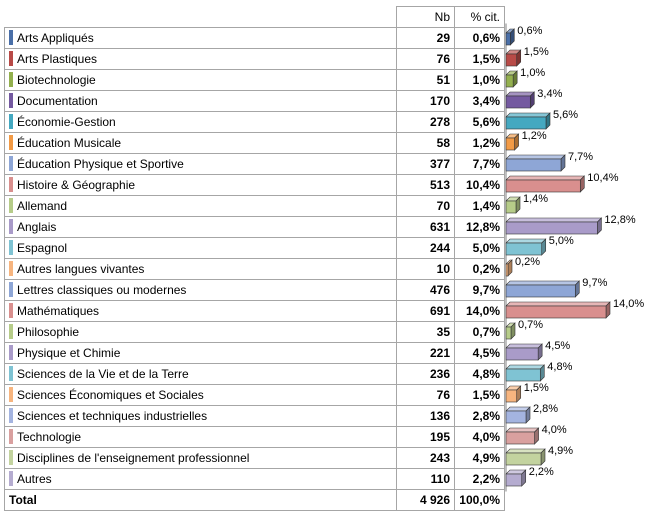 Image resolution: width=660 pixels, height=519 pixels. What do you see at coordinates (529, 31) in the screenshot?
I see `bar-value-label: 0,6%` at bounding box center [529, 31].